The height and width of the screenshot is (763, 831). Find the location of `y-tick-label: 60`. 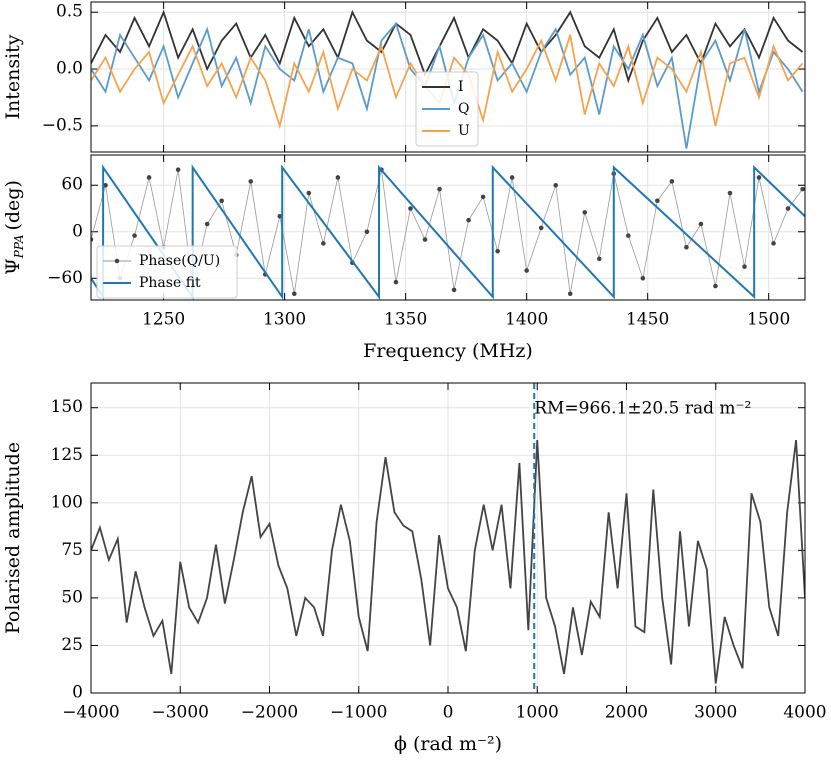

y-tick-label: 60 is located at coordinates (72, 185).